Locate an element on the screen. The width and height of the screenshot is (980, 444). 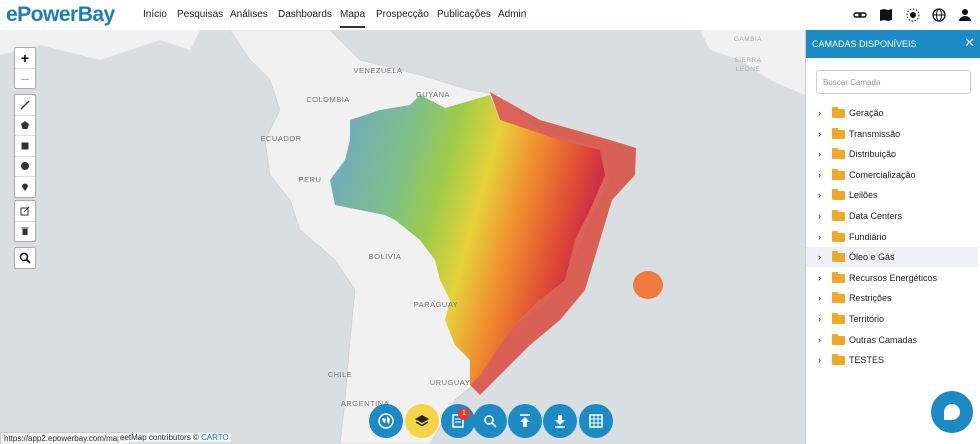
attribution: eetMap contributors © CARTO is located at coordinates (174, 437).